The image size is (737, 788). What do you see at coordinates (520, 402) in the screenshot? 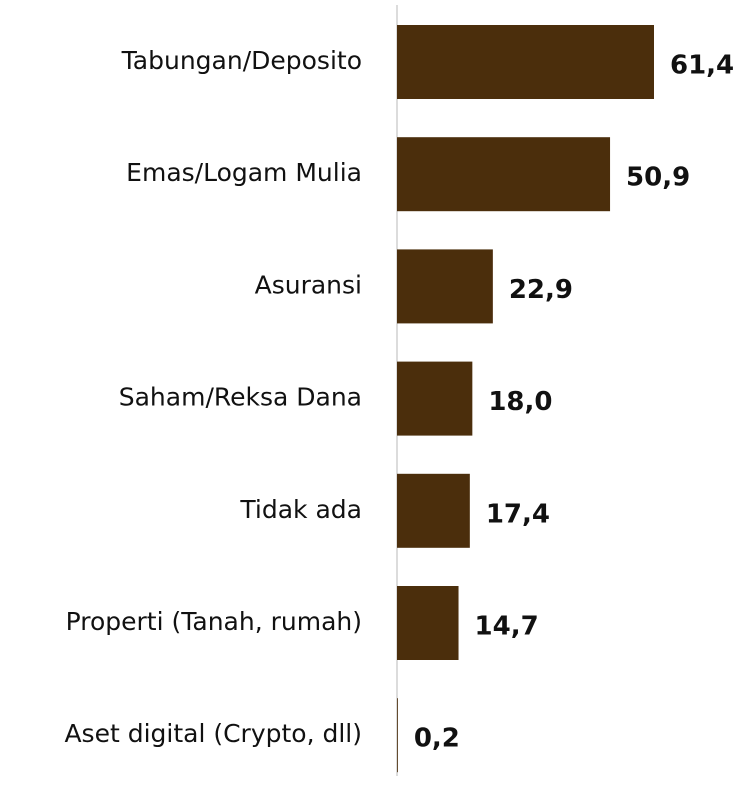
I see `value-label: 18,0` at bounding box center [520, 402].